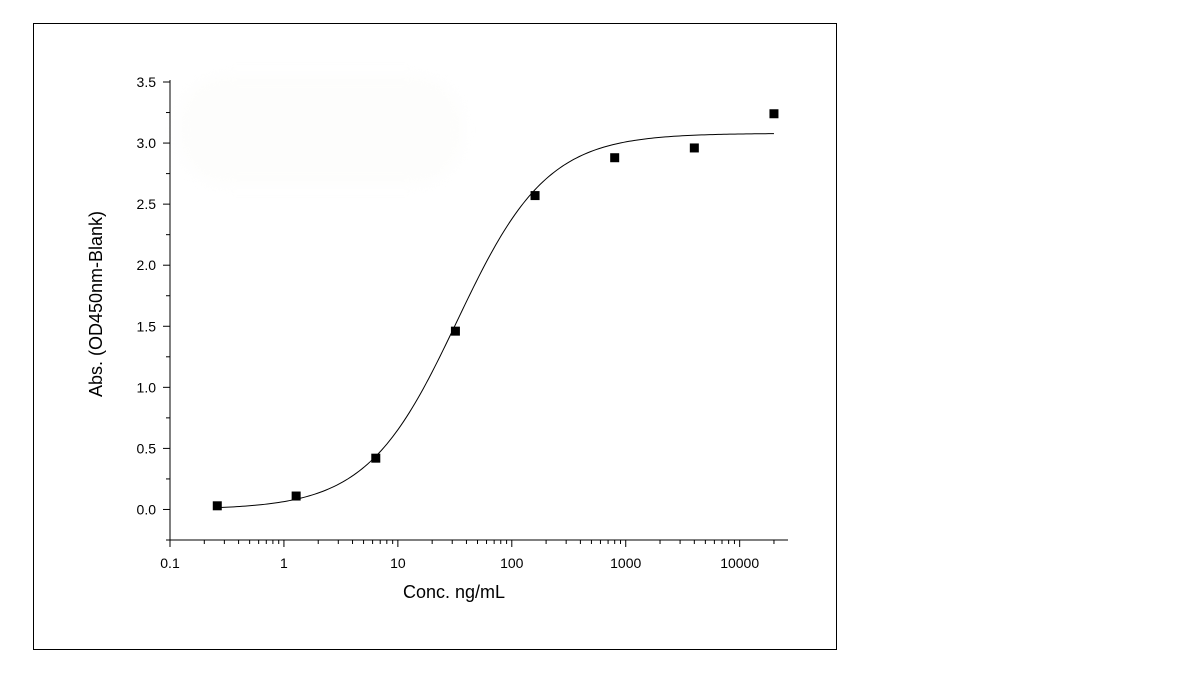  Describe the element at coordinates (147, 143) in the screenshot. I see `y-tick-label: 3.0` at that location.